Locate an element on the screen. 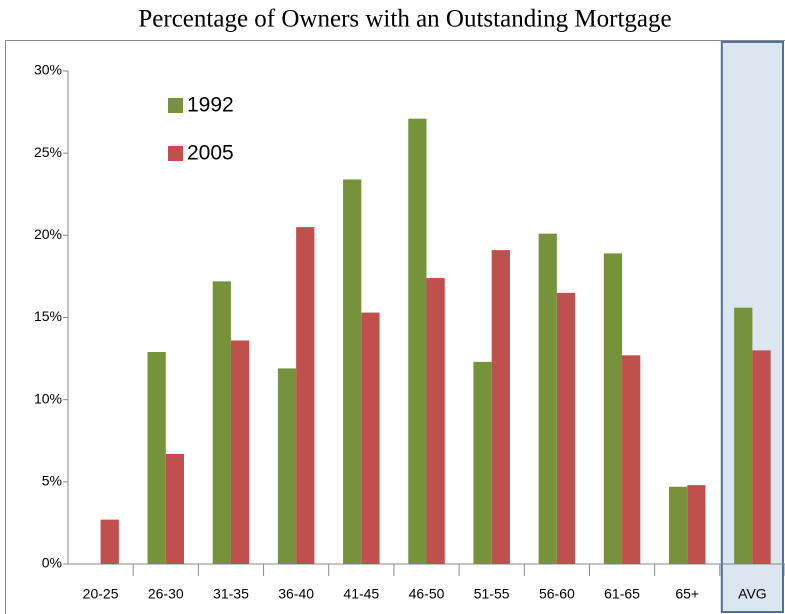 Image resolution: width=785 pixels, height=614 pixels. x-tick-label: 41-45 is located at coordinates (361, 594).